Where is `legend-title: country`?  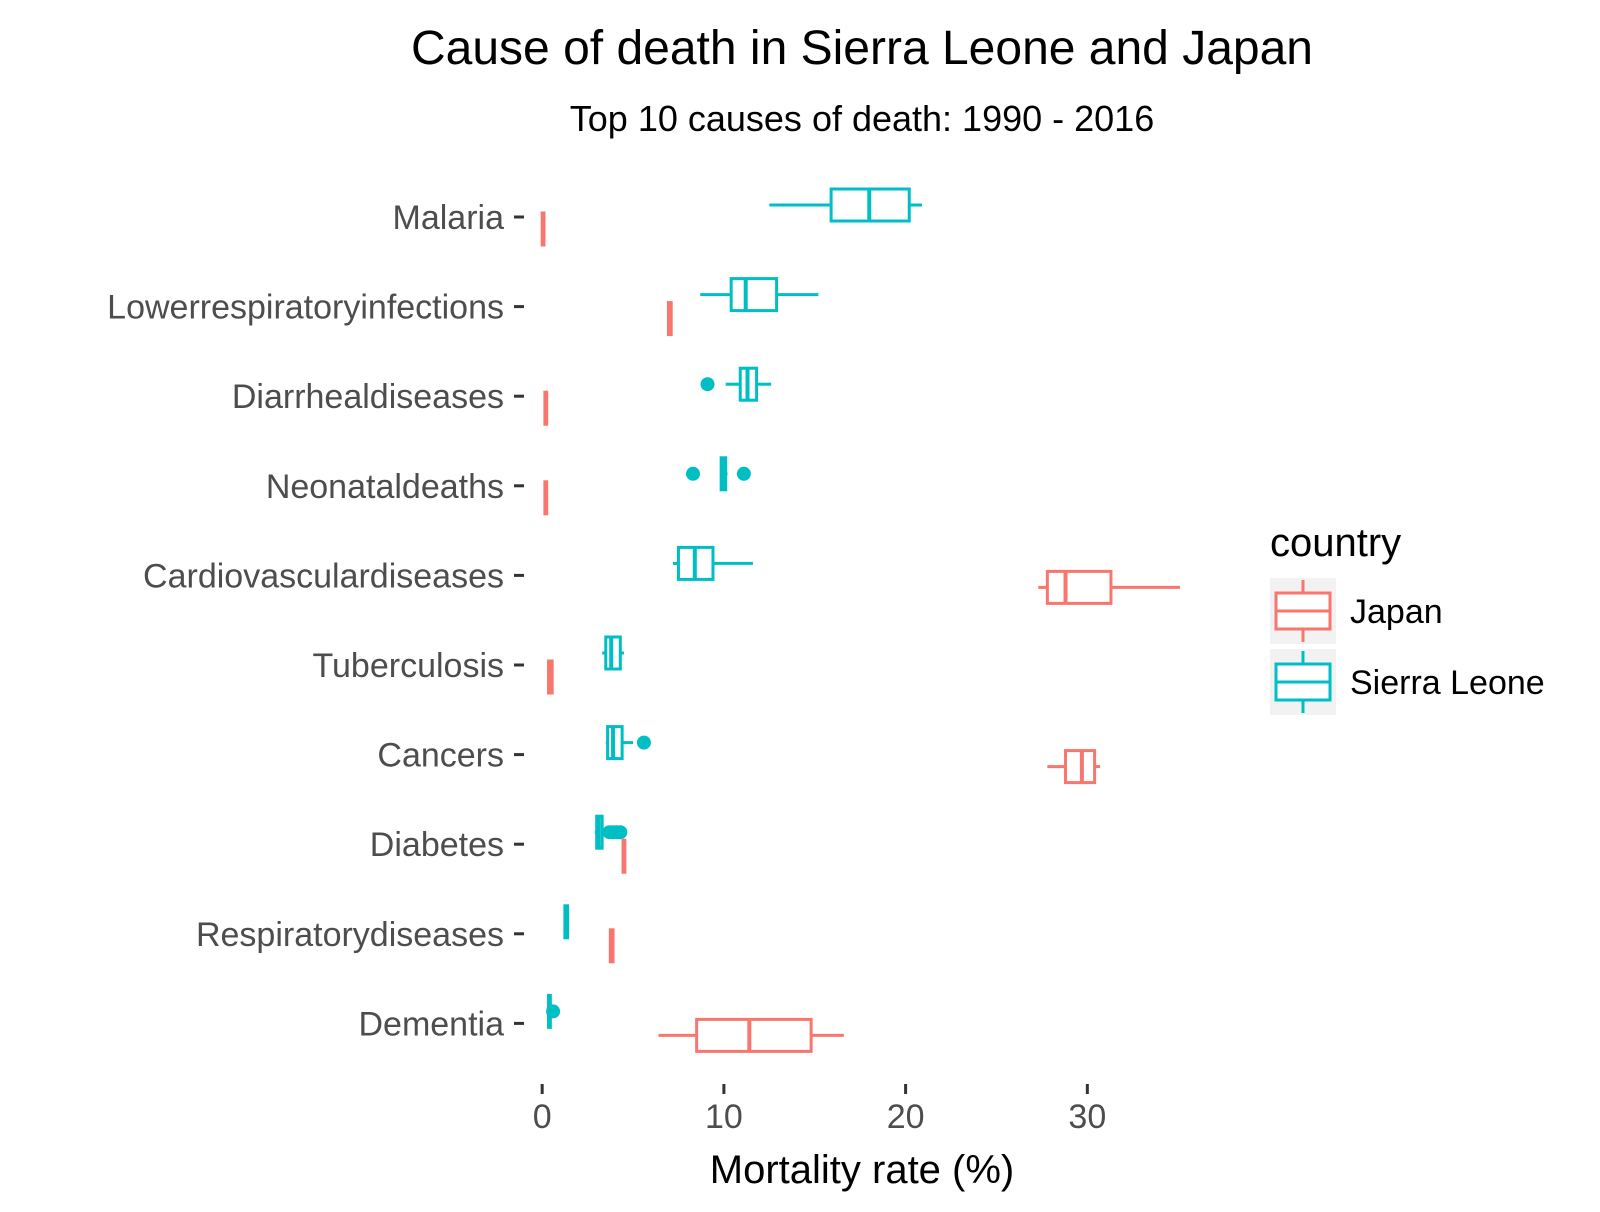
legend-title: country is located at coordinates (1335, 543).